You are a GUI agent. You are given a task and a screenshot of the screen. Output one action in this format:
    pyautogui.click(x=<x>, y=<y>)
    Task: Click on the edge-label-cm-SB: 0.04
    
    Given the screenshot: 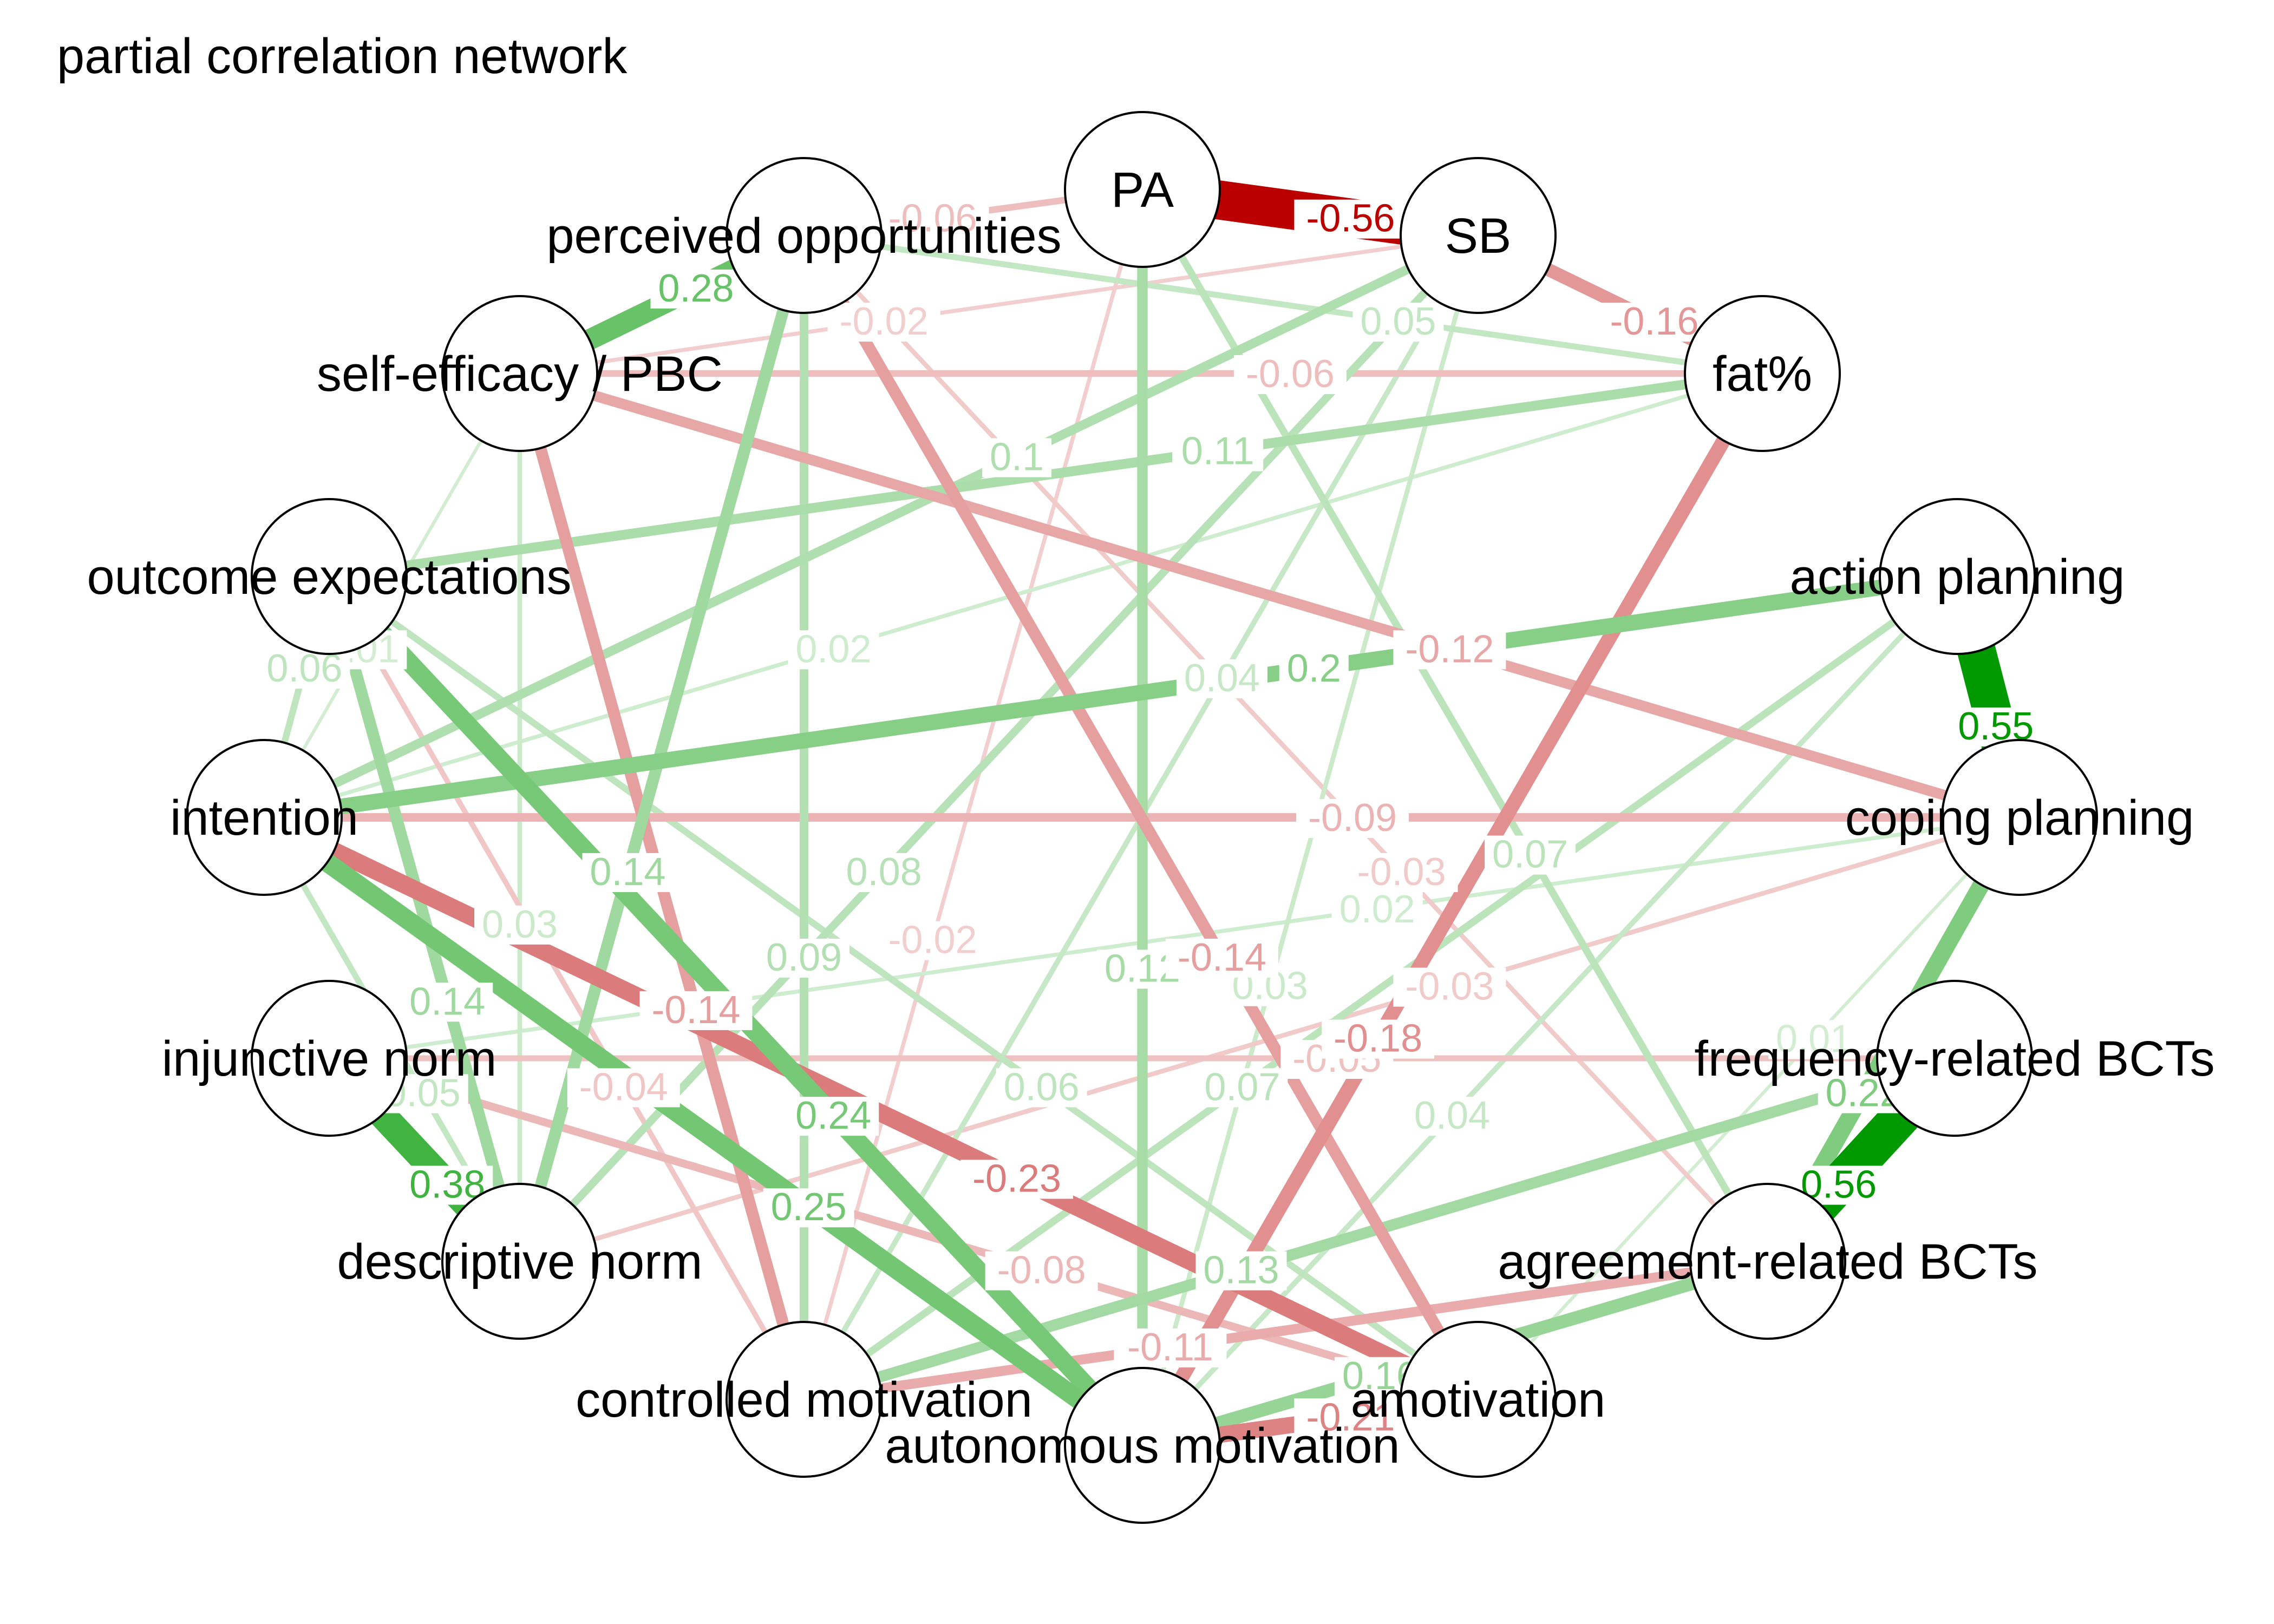 What is the action you would take?
    pyautogui.click(x=1222, y=678)
    